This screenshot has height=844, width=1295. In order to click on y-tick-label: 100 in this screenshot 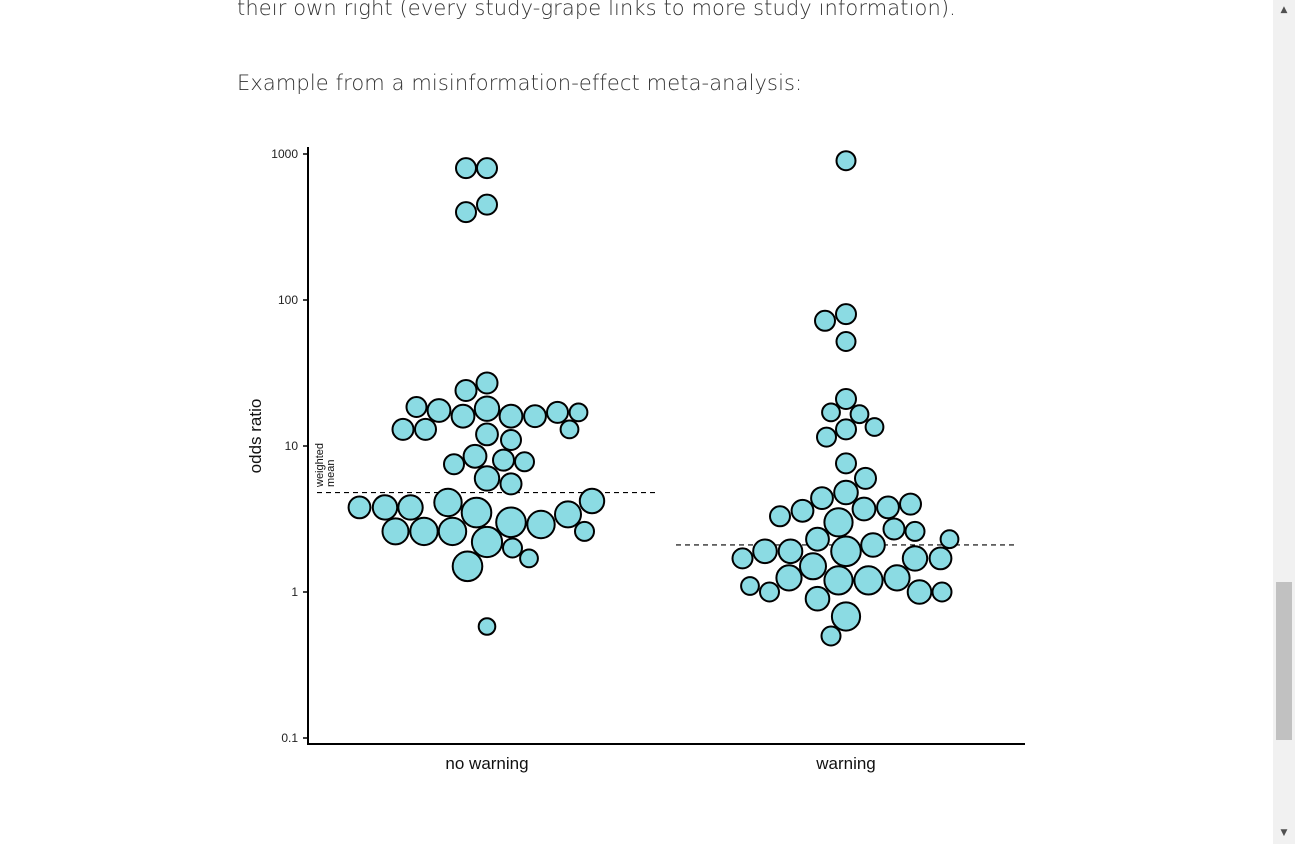, I will do `click(288, 300)`.